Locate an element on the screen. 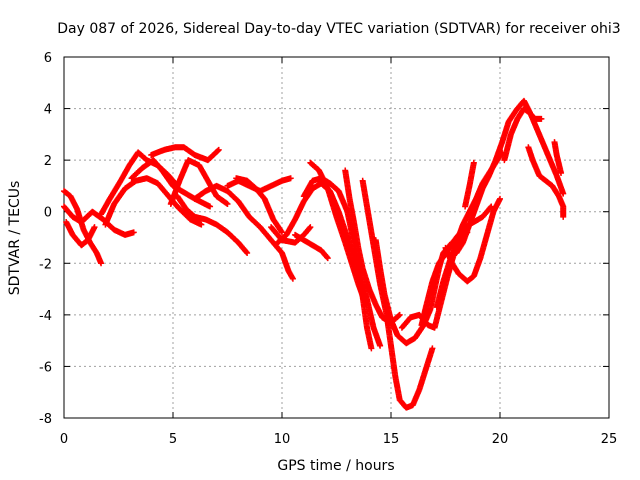 The height and width of the screenshot is (480, 640). y-tick-label: 0 is located at coordinates (48, 213).